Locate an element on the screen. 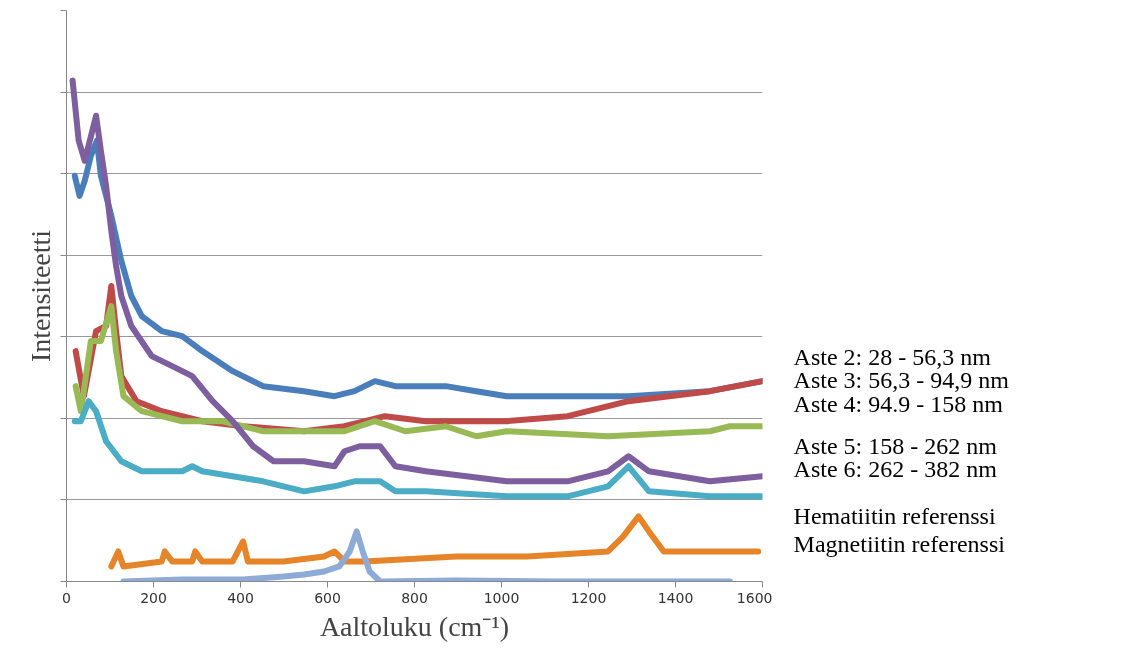 This screenshot has height=663, width=1124. x-tick-label: 1400 is located at coordinates (675, 597).